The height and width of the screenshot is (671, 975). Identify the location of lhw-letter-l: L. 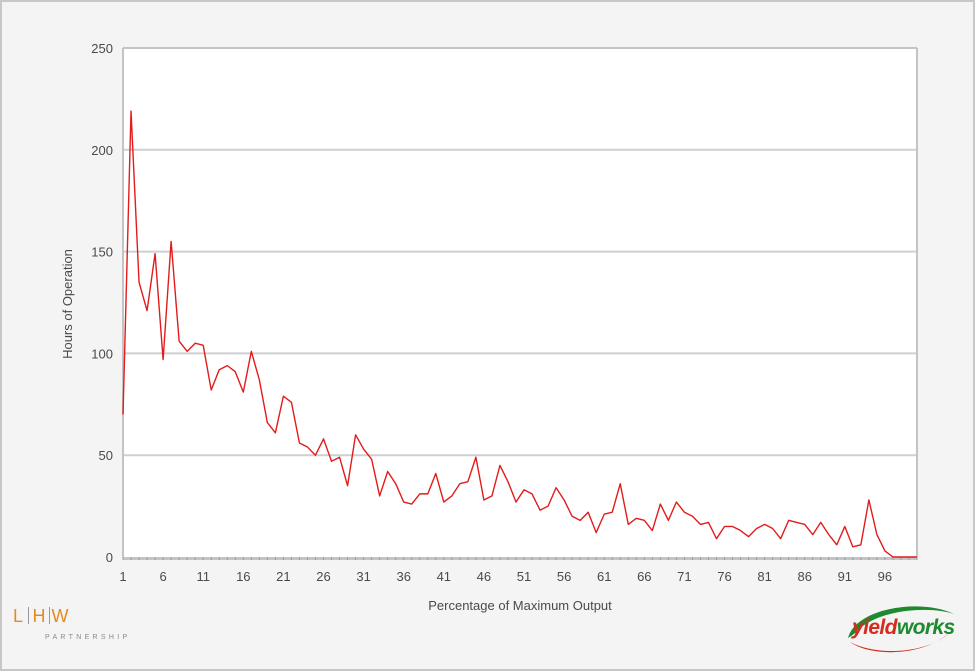
(17, 616).